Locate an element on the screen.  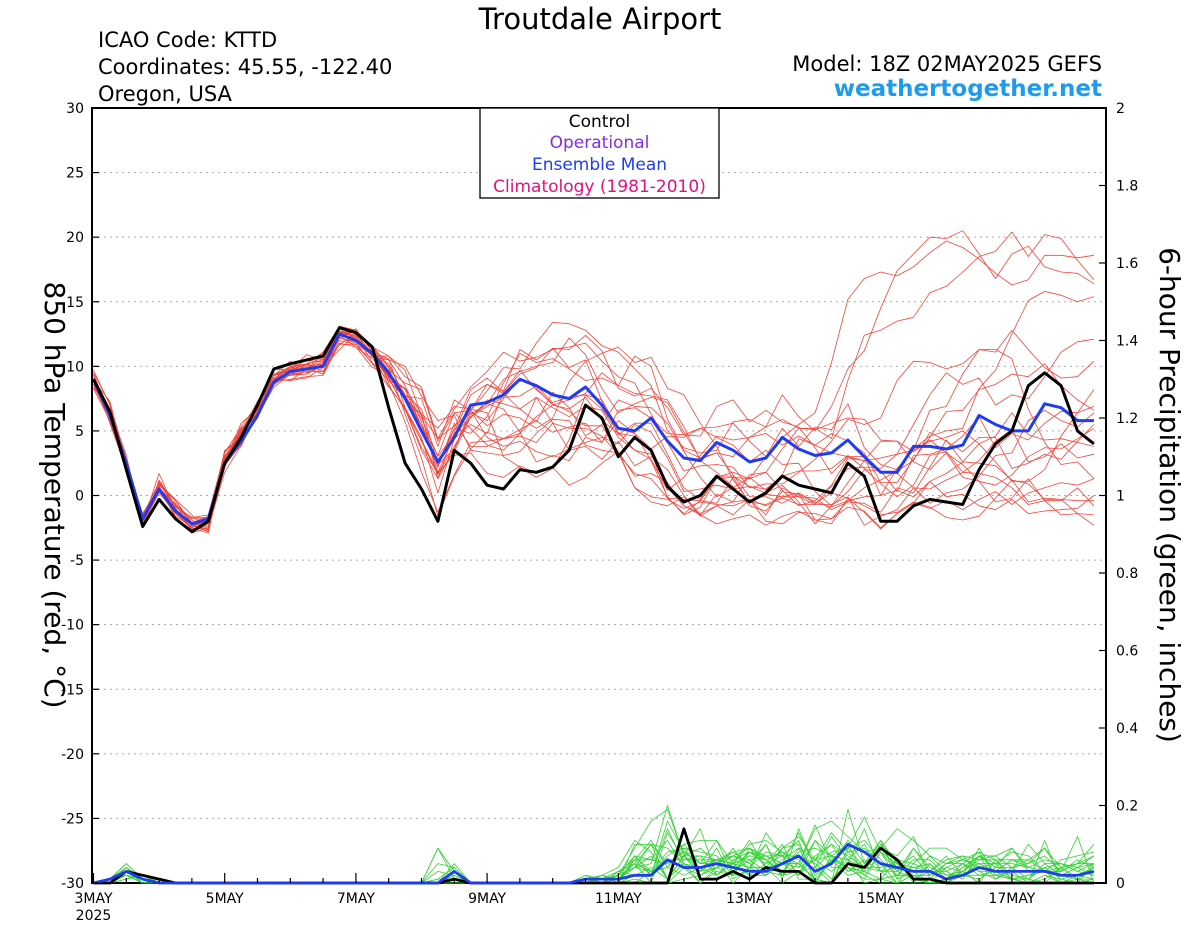
left-tick-label: 5 is located at coordinates (79, 432).